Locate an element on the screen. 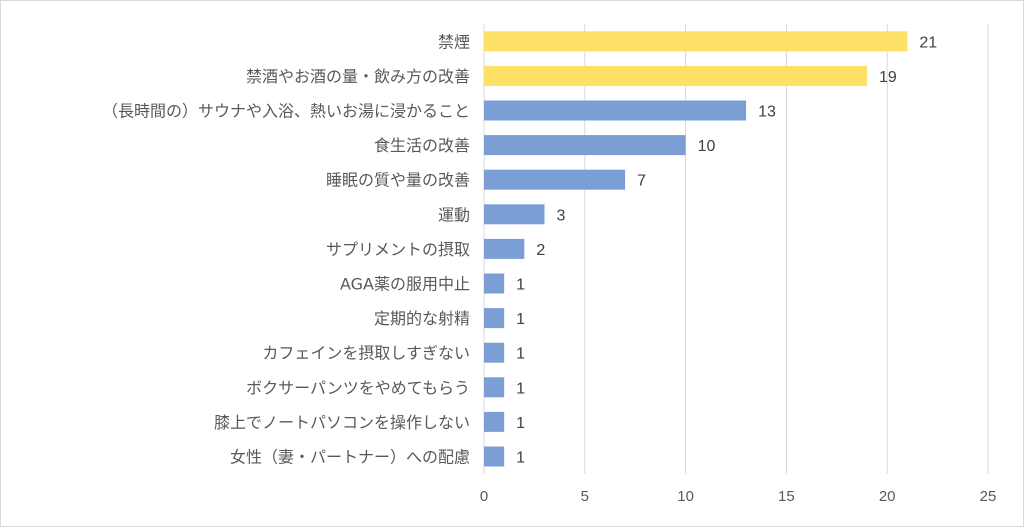 Image resolution: width=1024 pixels, height=527 pixels. data-label: 21 is located at coordinates (928, 42).